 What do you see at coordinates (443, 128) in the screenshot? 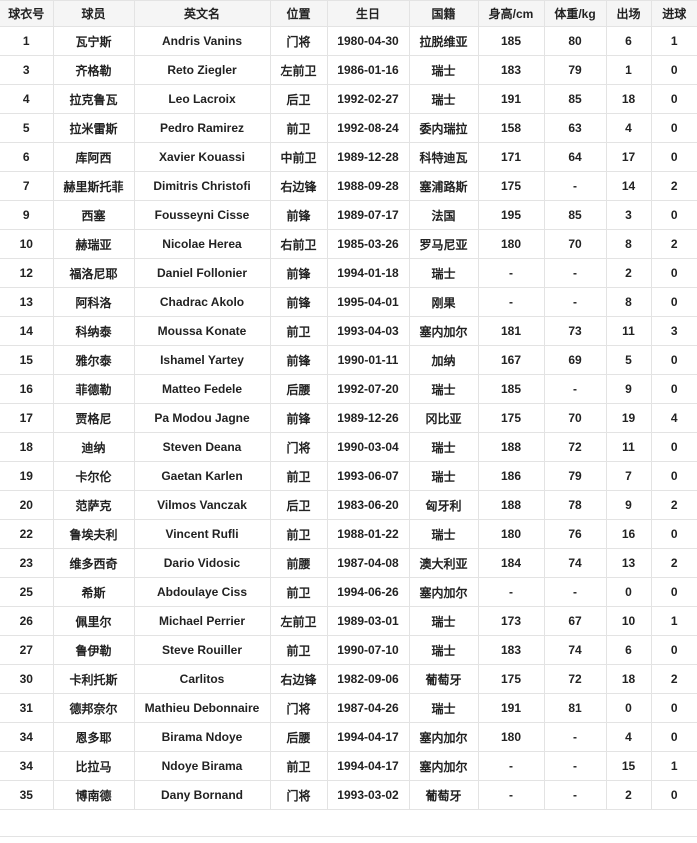
I see `cell-nationality: 委内瑞拉` at bounding box center [443, 128].